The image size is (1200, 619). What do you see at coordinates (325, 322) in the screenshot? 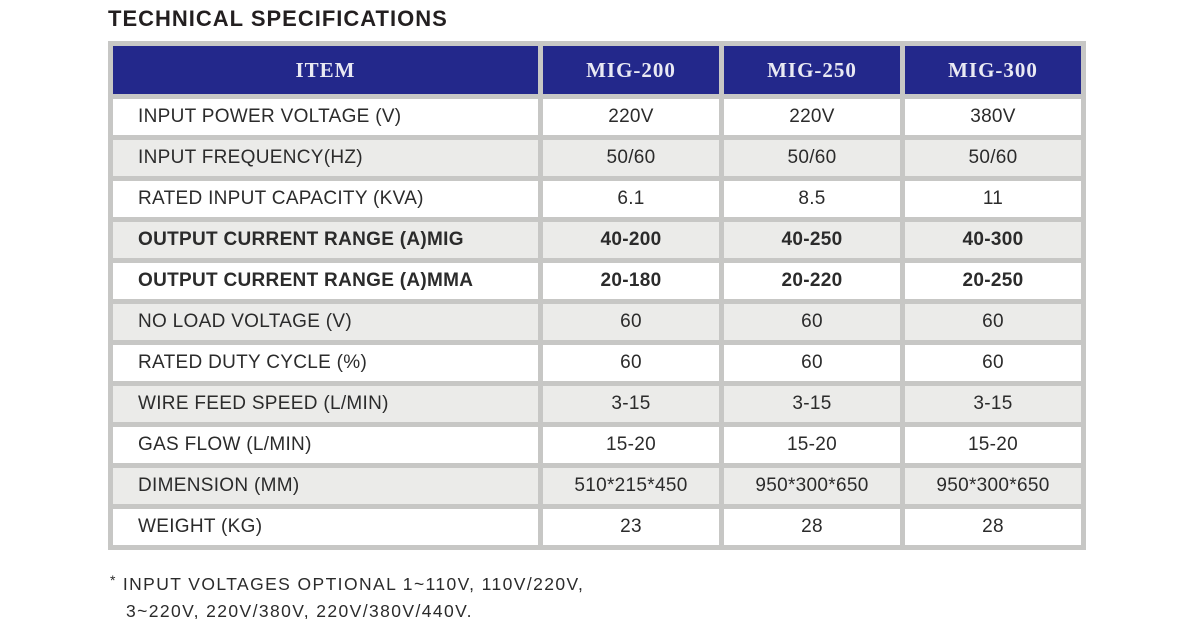
I see `row-label: NO LOAD VOLTAGE (V)` at bounding box center [325, 322].